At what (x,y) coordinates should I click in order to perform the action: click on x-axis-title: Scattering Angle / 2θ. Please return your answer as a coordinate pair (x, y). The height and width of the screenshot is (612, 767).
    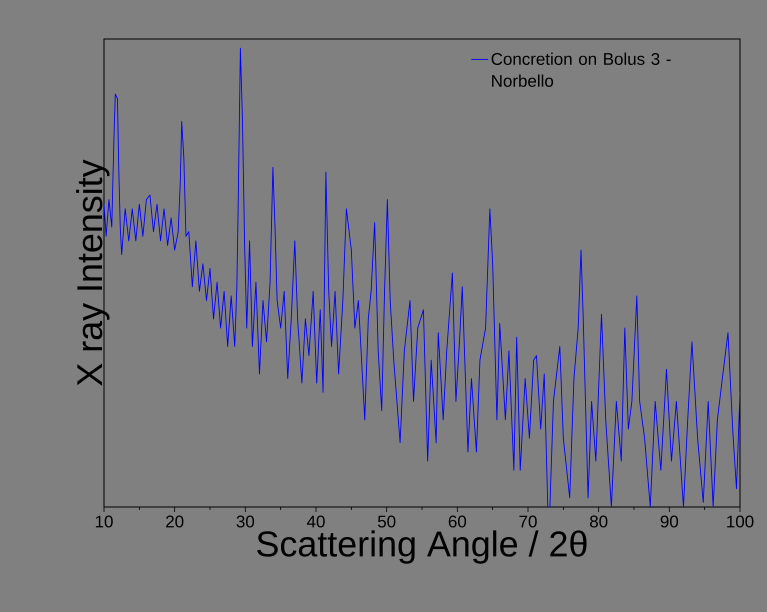
    Looking at the image, I should click on (422, 547).